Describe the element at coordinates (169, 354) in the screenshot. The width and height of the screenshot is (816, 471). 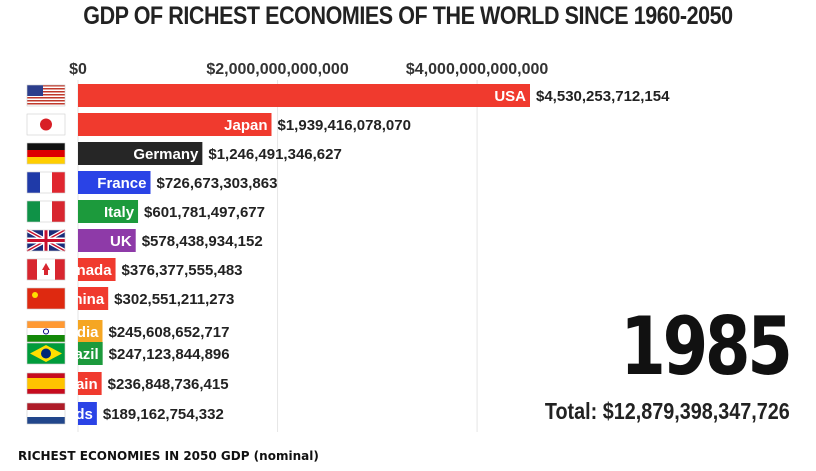
I see `value-label: $247,123,844,896` at that location.